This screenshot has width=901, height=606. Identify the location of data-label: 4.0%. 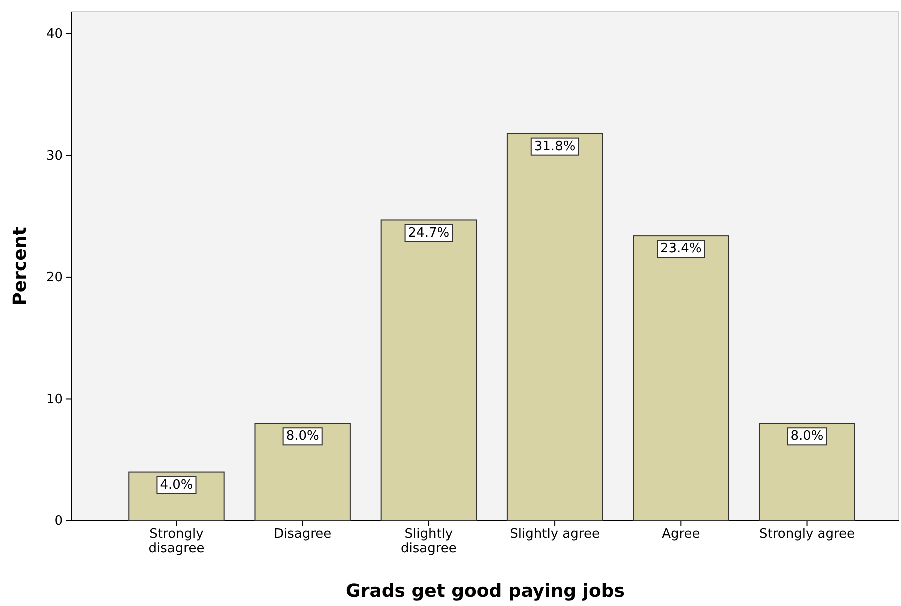
(177, 485).